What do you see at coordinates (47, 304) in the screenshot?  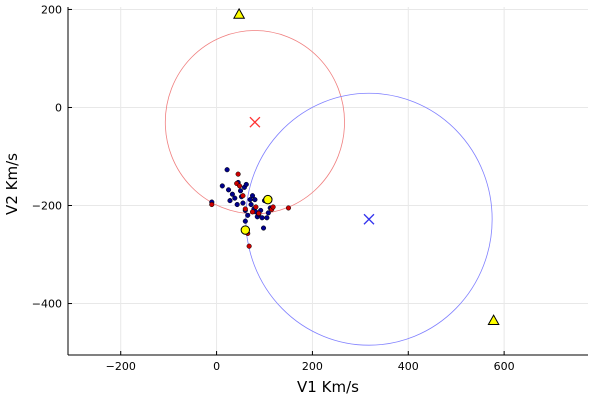 I see `y-tick-label: −400` at bounding box center [47, 304].